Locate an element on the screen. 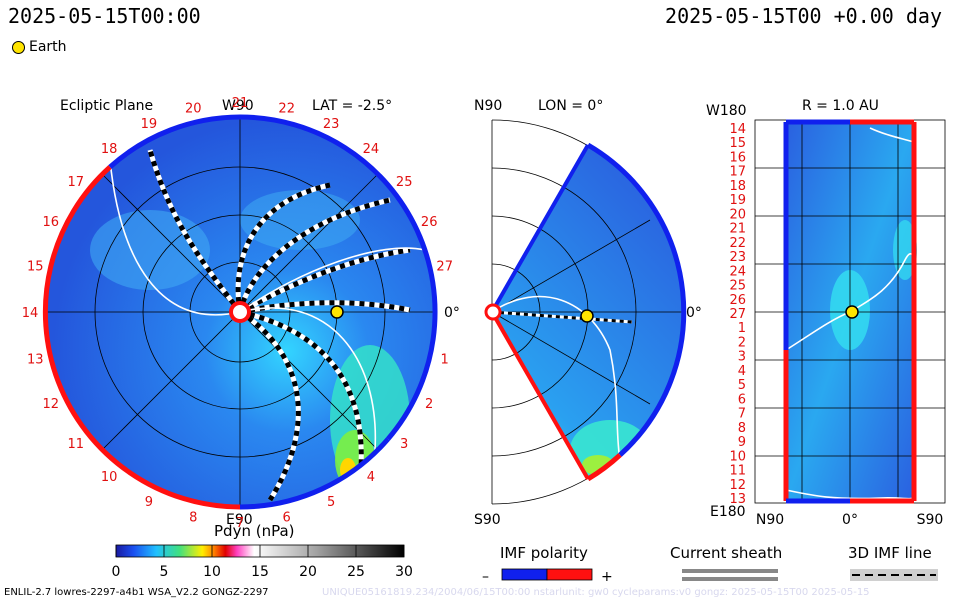  sector-number: 8 is located at coordinates (193, 518).